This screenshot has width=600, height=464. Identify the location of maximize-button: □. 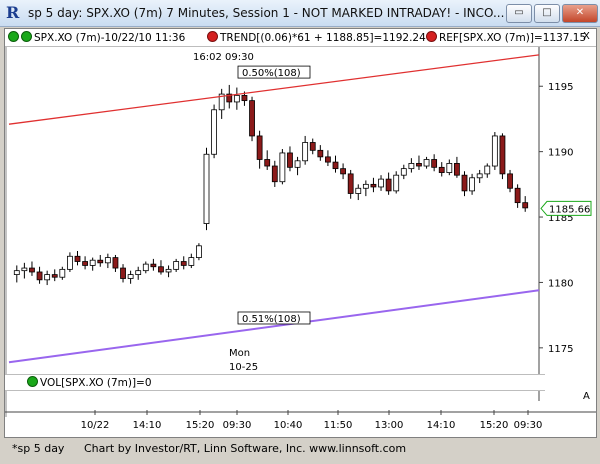
(547, 13).